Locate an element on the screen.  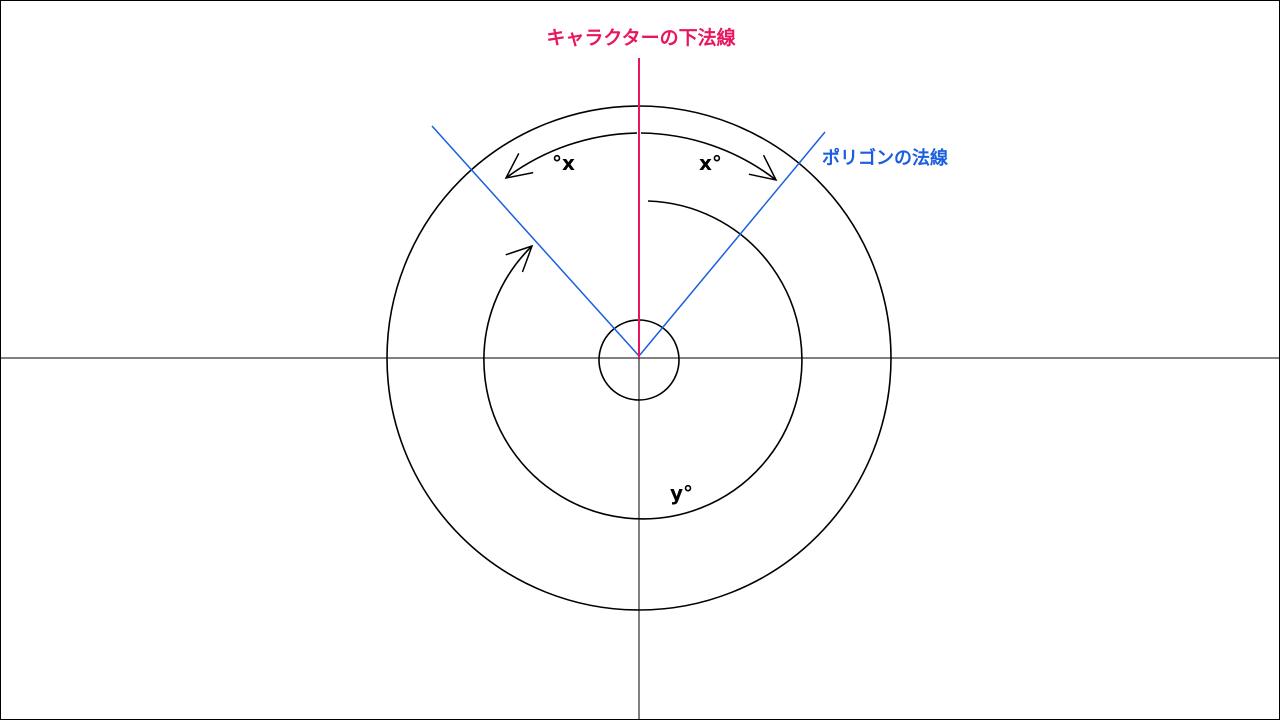
polygon-normal-label: ポリゴンの法線 is located at coordinates (885, 158).